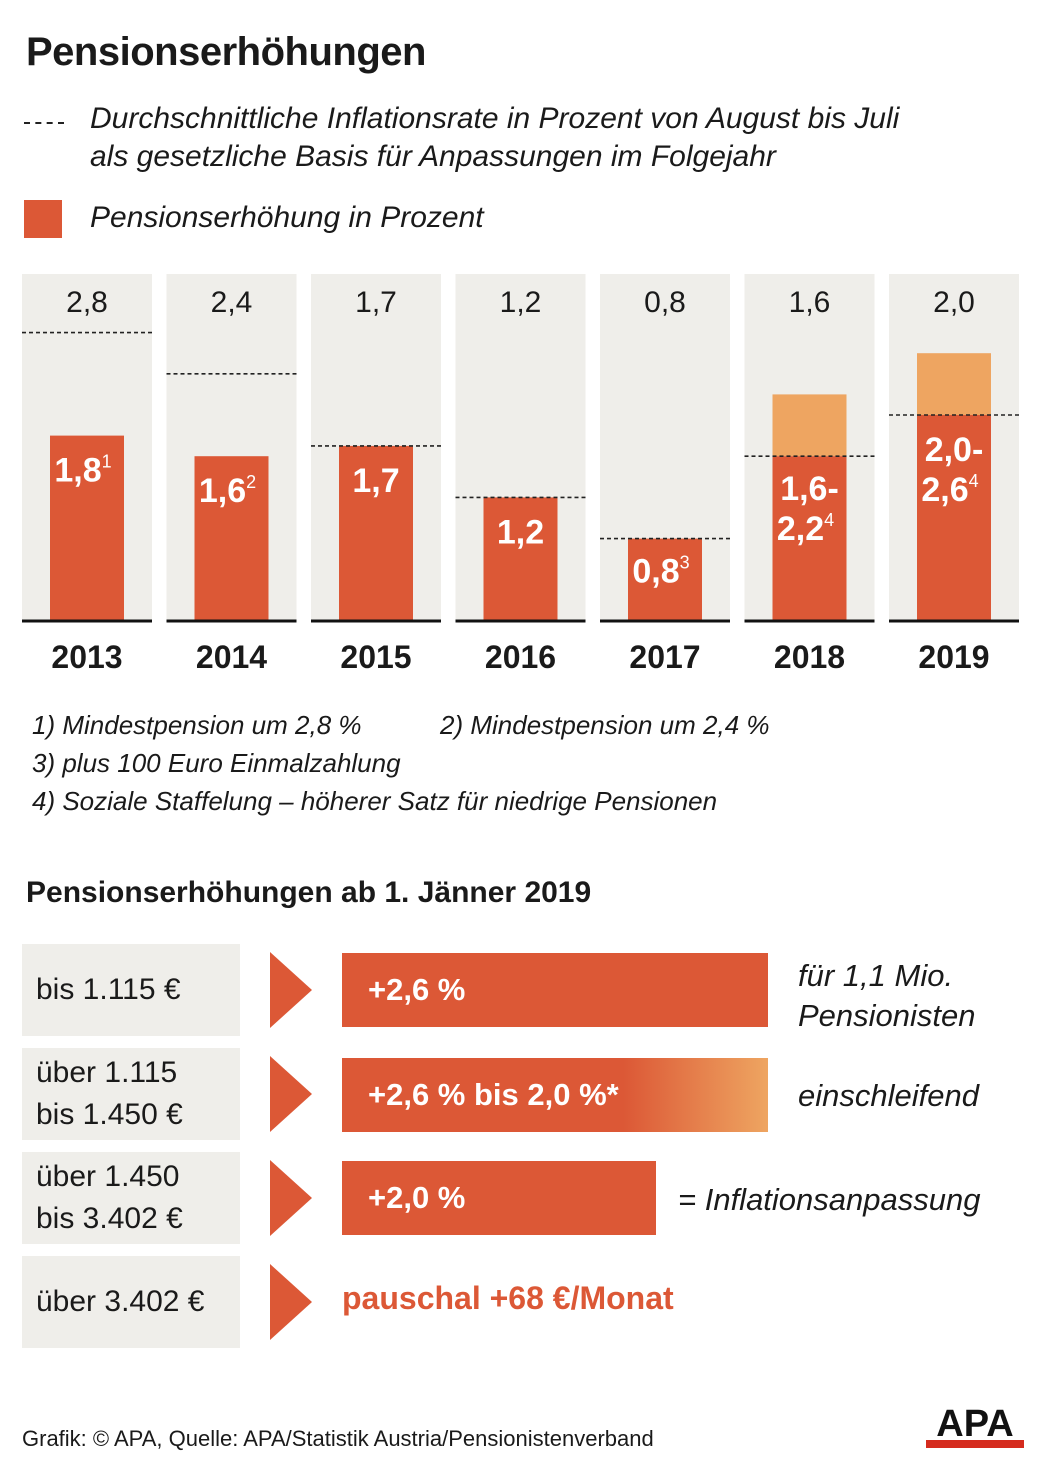 The image size is (1040, 1465). What do you see at coordinates (417, 989) in the screenshot?
I see `row-1-value: +2,6 %` at bounding box center [417, 989].